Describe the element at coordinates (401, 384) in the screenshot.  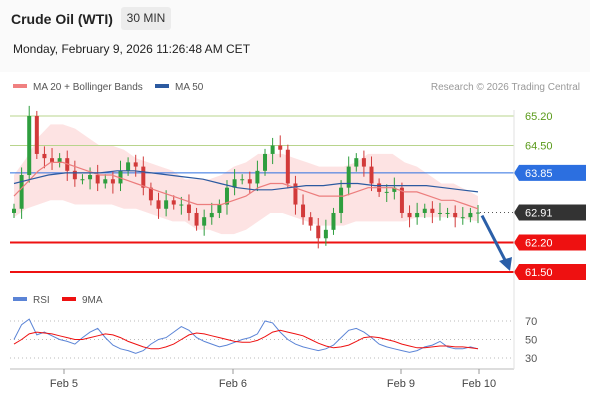
I see `x-tick-label: Feb 9` at that location.